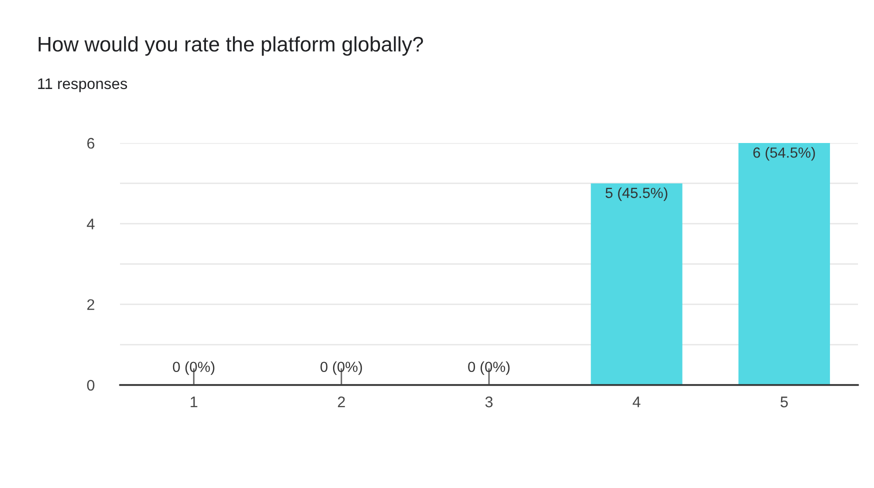 This screenshot has height=488, width=874. I want to click on data-label: 6 (54.5%), so click(784, 154).